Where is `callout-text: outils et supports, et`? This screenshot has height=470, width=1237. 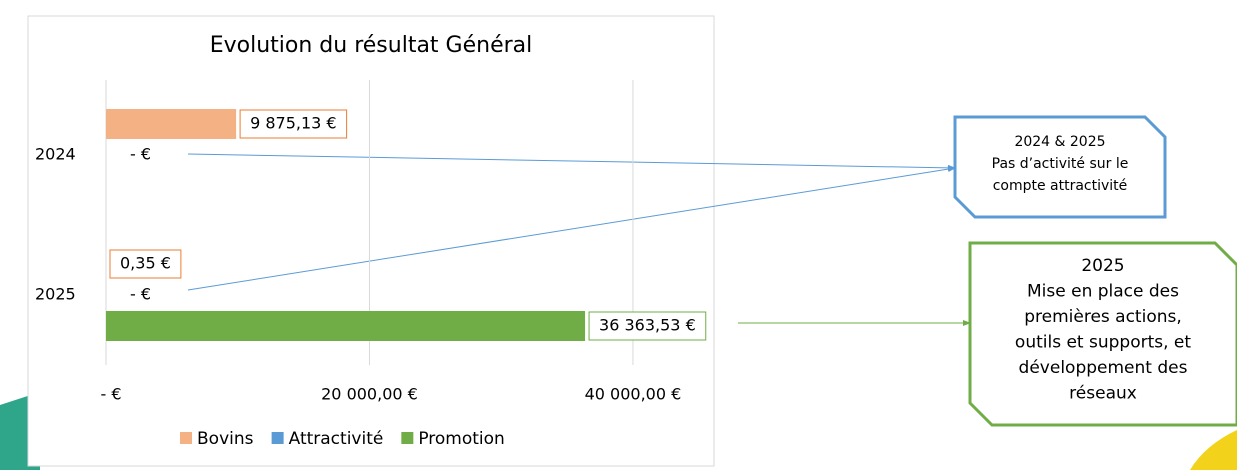 callout-text: outils et supports, et is located at coordinates (1103, 343).